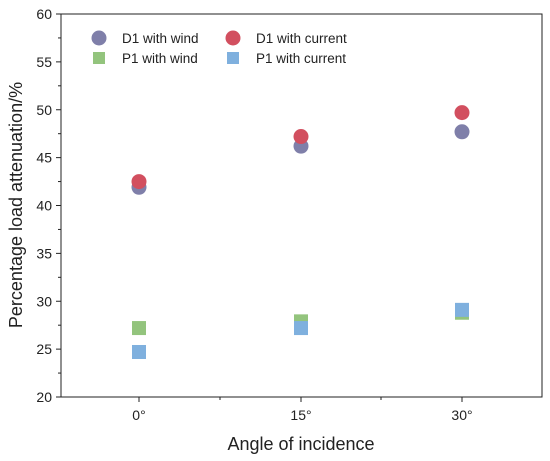 The image size is (550, 461). Describe the element at coordinates (461, 415) in the screenshot. I see `x-tick-label: 30°` at that location.